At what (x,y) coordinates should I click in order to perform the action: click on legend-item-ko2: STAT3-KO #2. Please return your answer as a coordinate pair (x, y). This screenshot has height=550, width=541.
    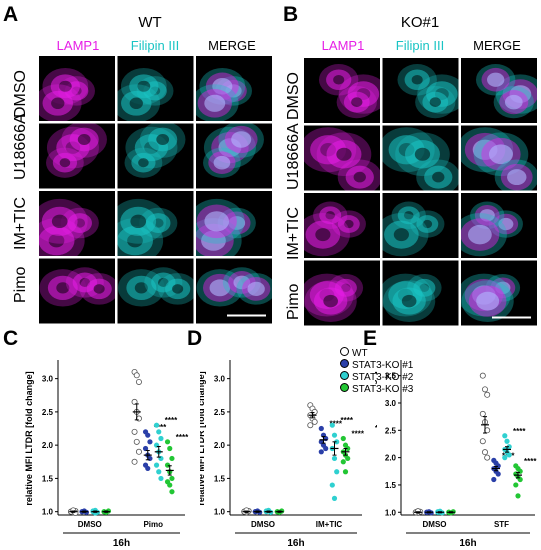
    Looking at the image, I should click on (376, 377).